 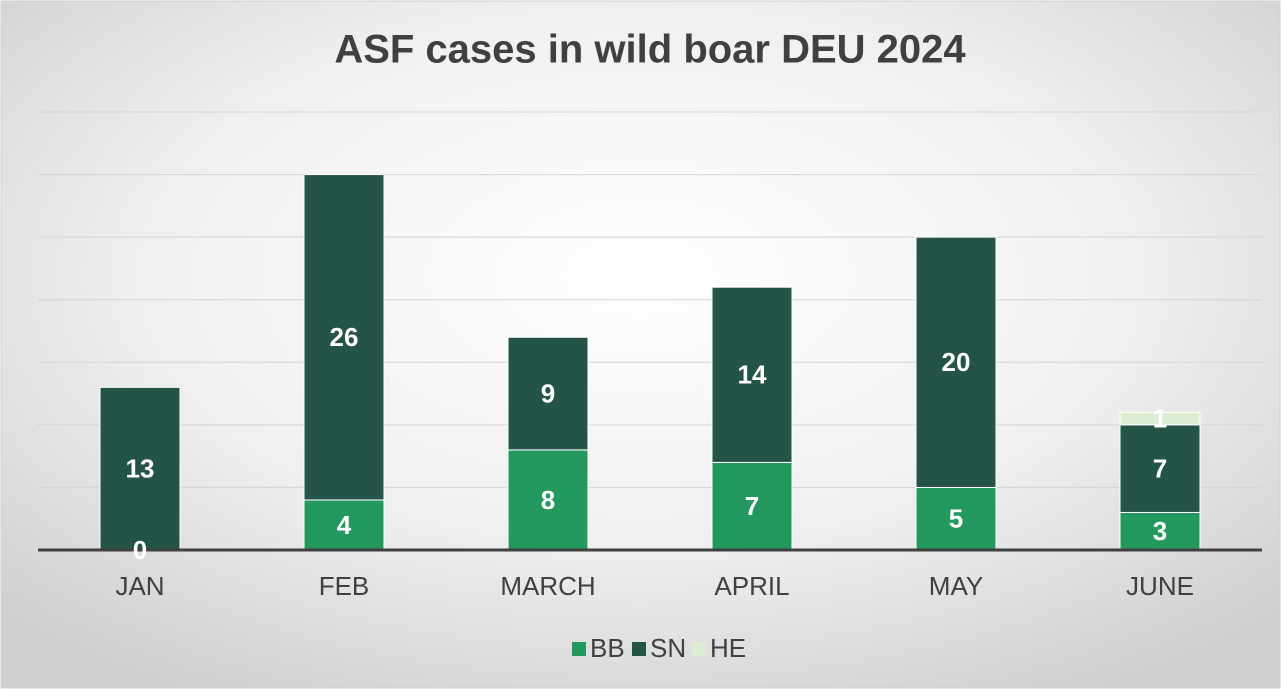 I want to click on data-label: 8, so click(x=548, y=500).